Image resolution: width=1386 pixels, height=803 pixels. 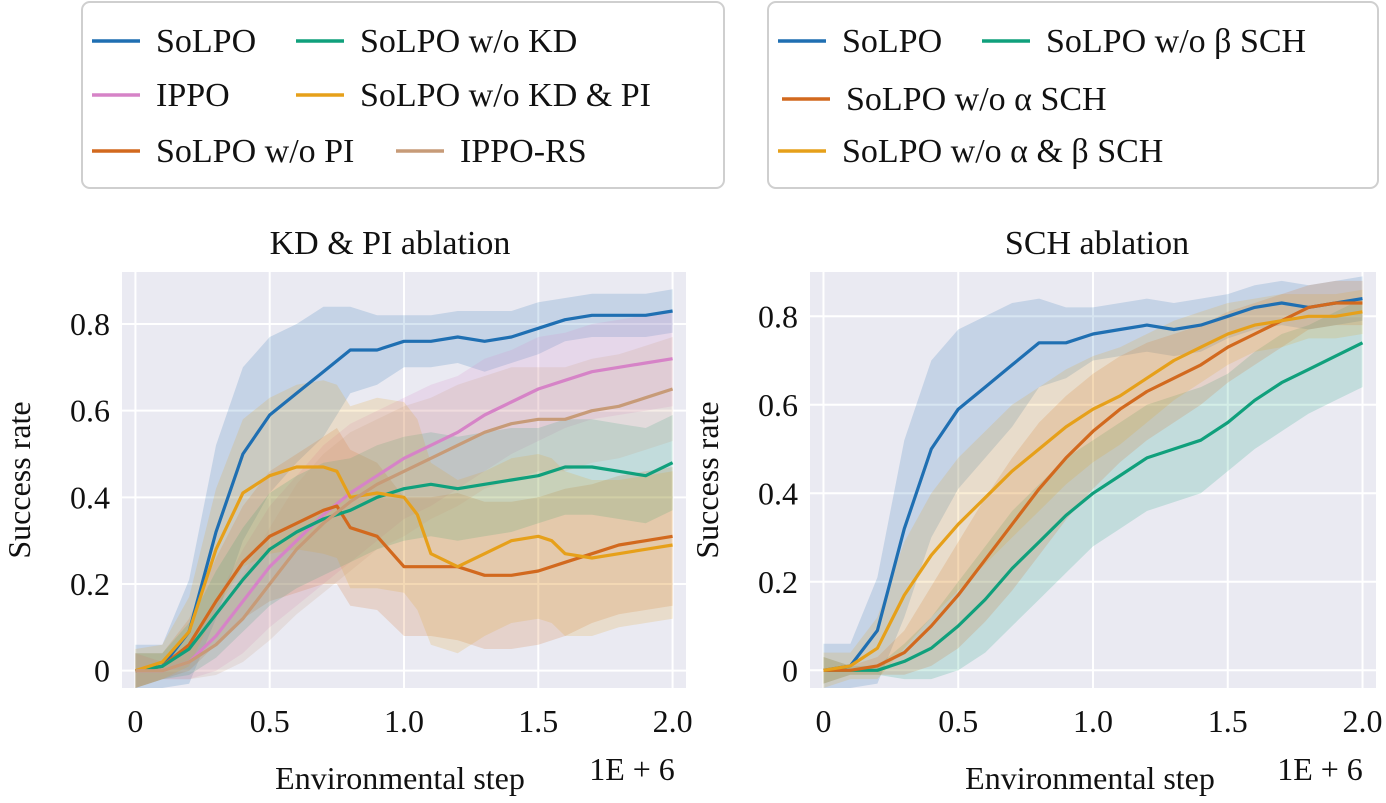 What do you see at coordinates (976, 99) in the screenshot?
I see `legend-label: SoLPO w/o α SCH` at bounding box center [976, 99].